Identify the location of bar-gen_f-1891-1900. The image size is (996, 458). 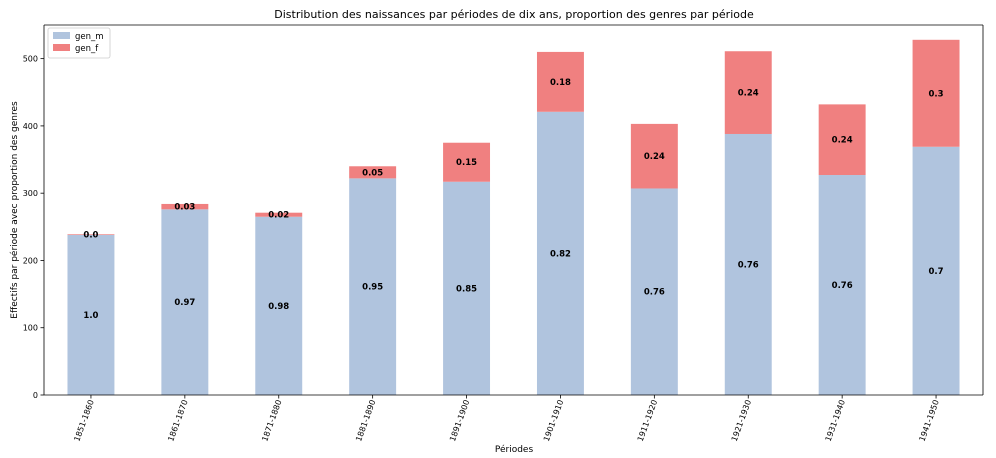
(467, 162).